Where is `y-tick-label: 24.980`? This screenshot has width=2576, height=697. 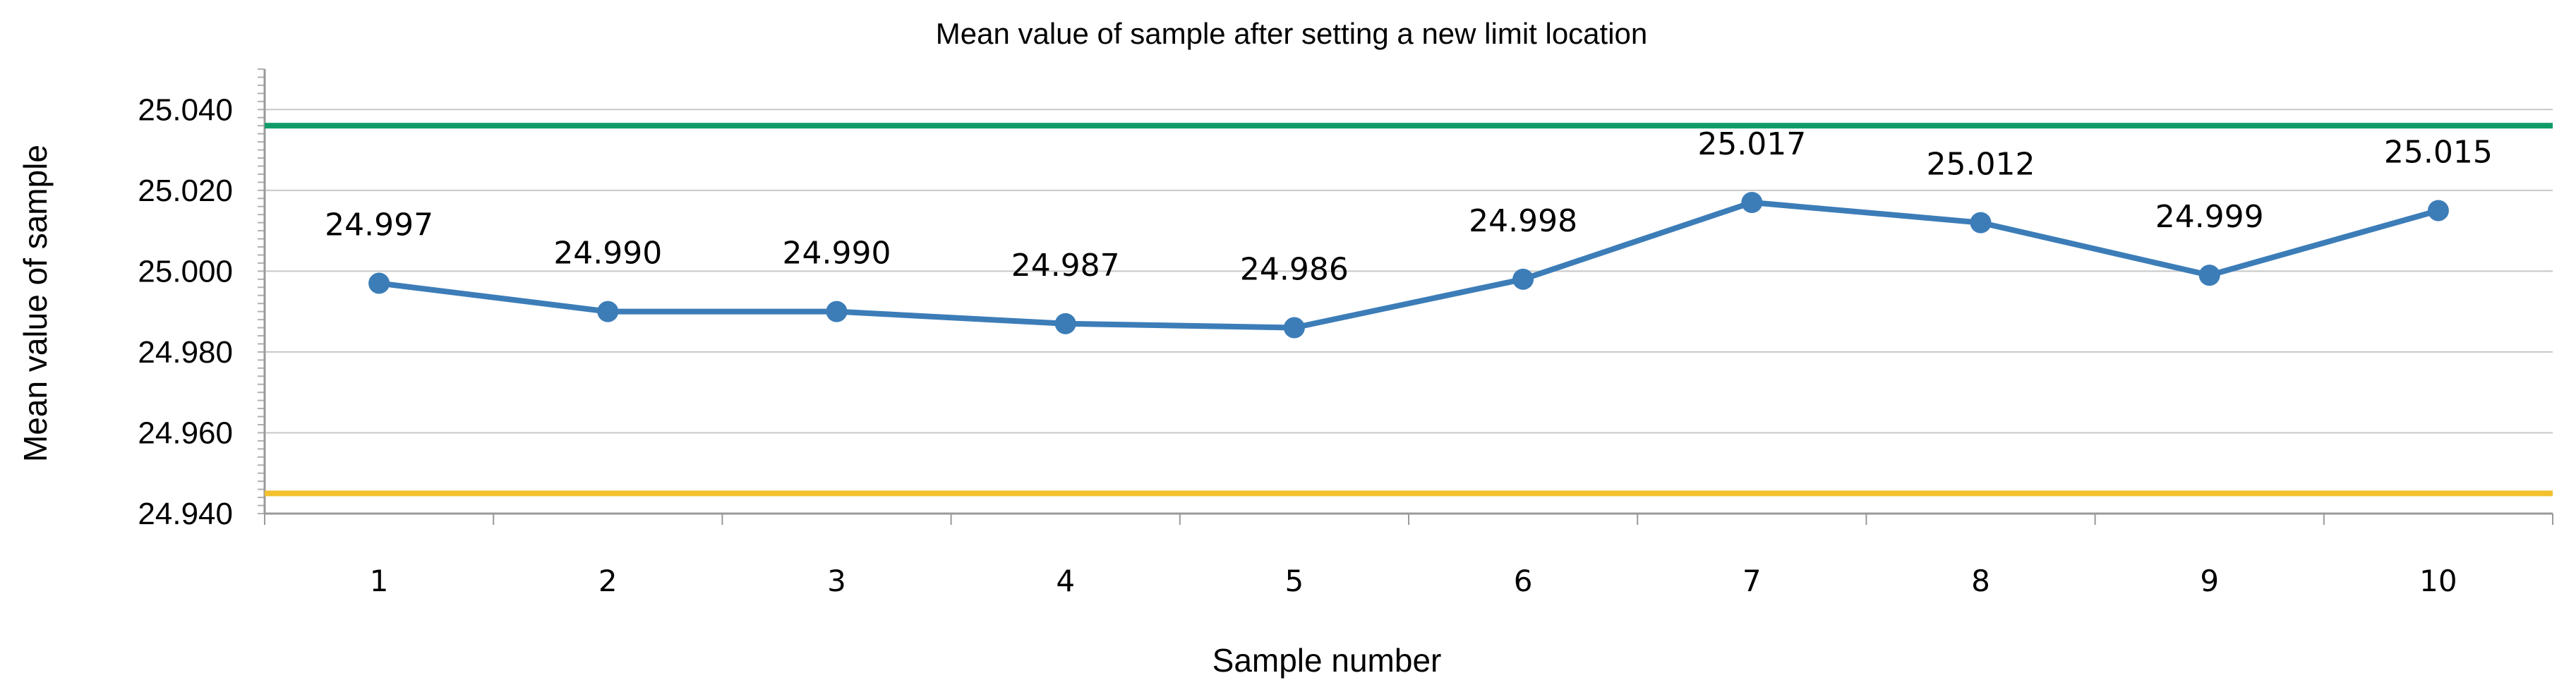 y-tick-label: 24.980 is located at coordinates (185, 352).